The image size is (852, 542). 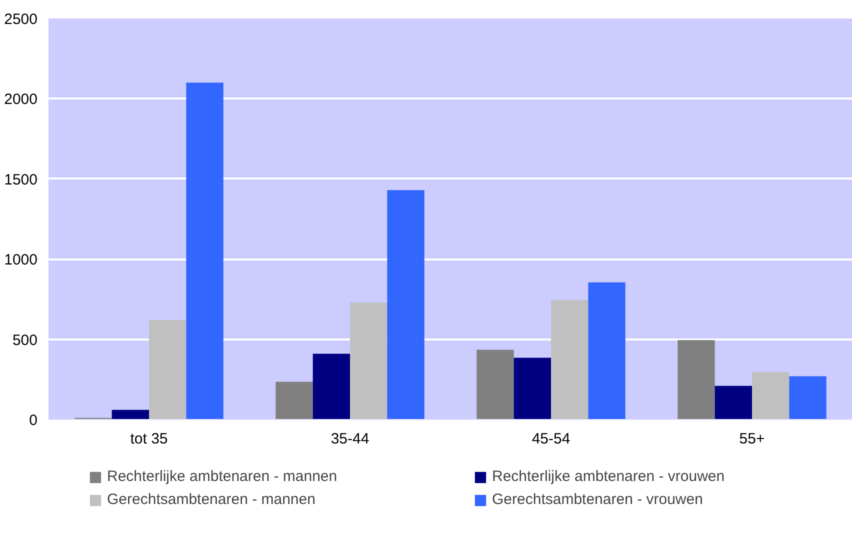 I want to click on legend-label: Rechterlijke ambtenaren - vrouwen, so click(x=609, y=476).